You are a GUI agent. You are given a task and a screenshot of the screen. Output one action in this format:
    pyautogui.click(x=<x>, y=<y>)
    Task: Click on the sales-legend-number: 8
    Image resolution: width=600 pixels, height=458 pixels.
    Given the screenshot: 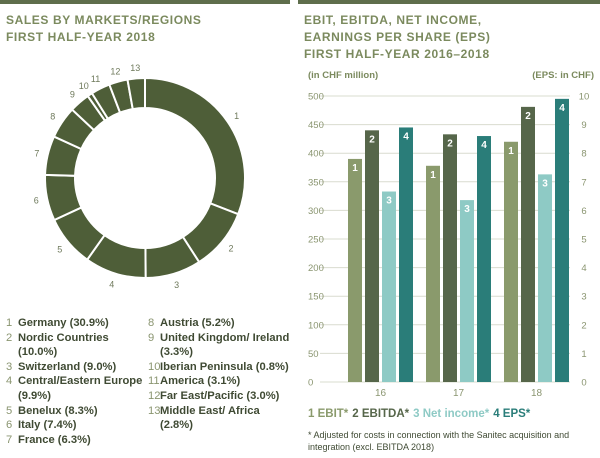 What is the action you would take?
    pyautogui.click(x=151, y=323)
    